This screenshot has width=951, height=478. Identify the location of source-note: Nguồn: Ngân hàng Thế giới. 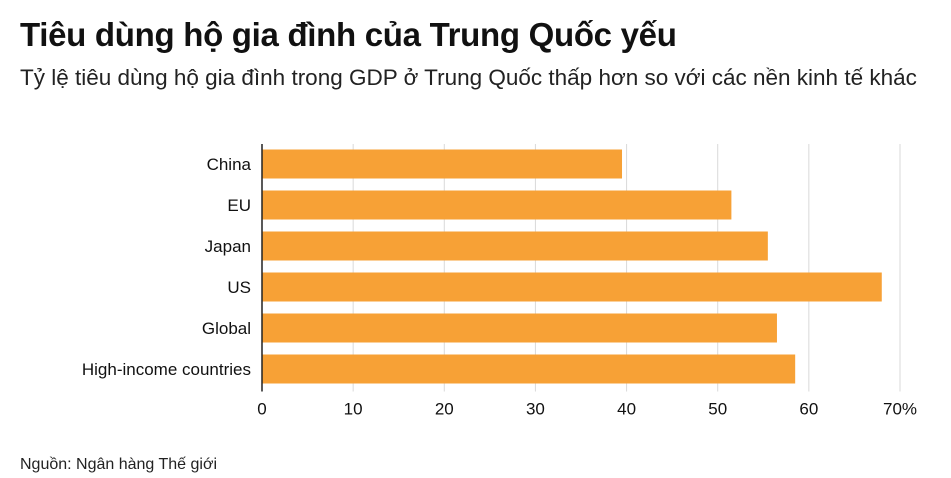
(118, 464).